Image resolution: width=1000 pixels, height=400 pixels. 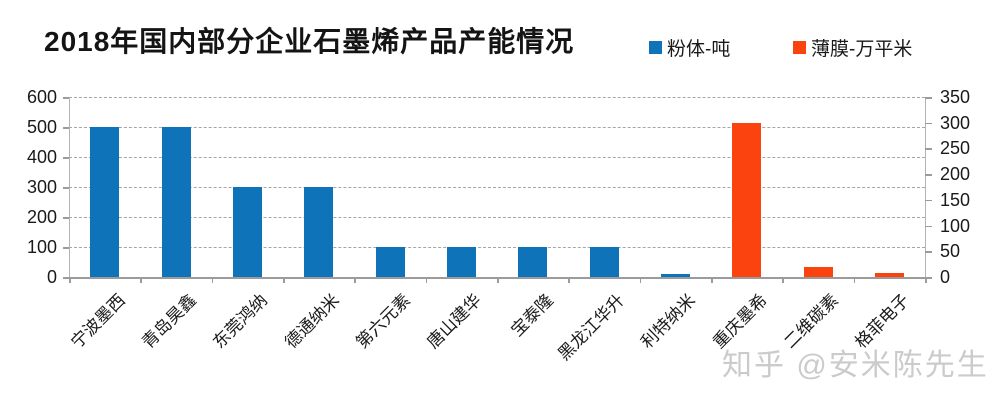 What do you see at coordinates (532, 315) in the screenshot?
I see `x-axis-label: 宝泰隆` at bounding box center [532, 315].